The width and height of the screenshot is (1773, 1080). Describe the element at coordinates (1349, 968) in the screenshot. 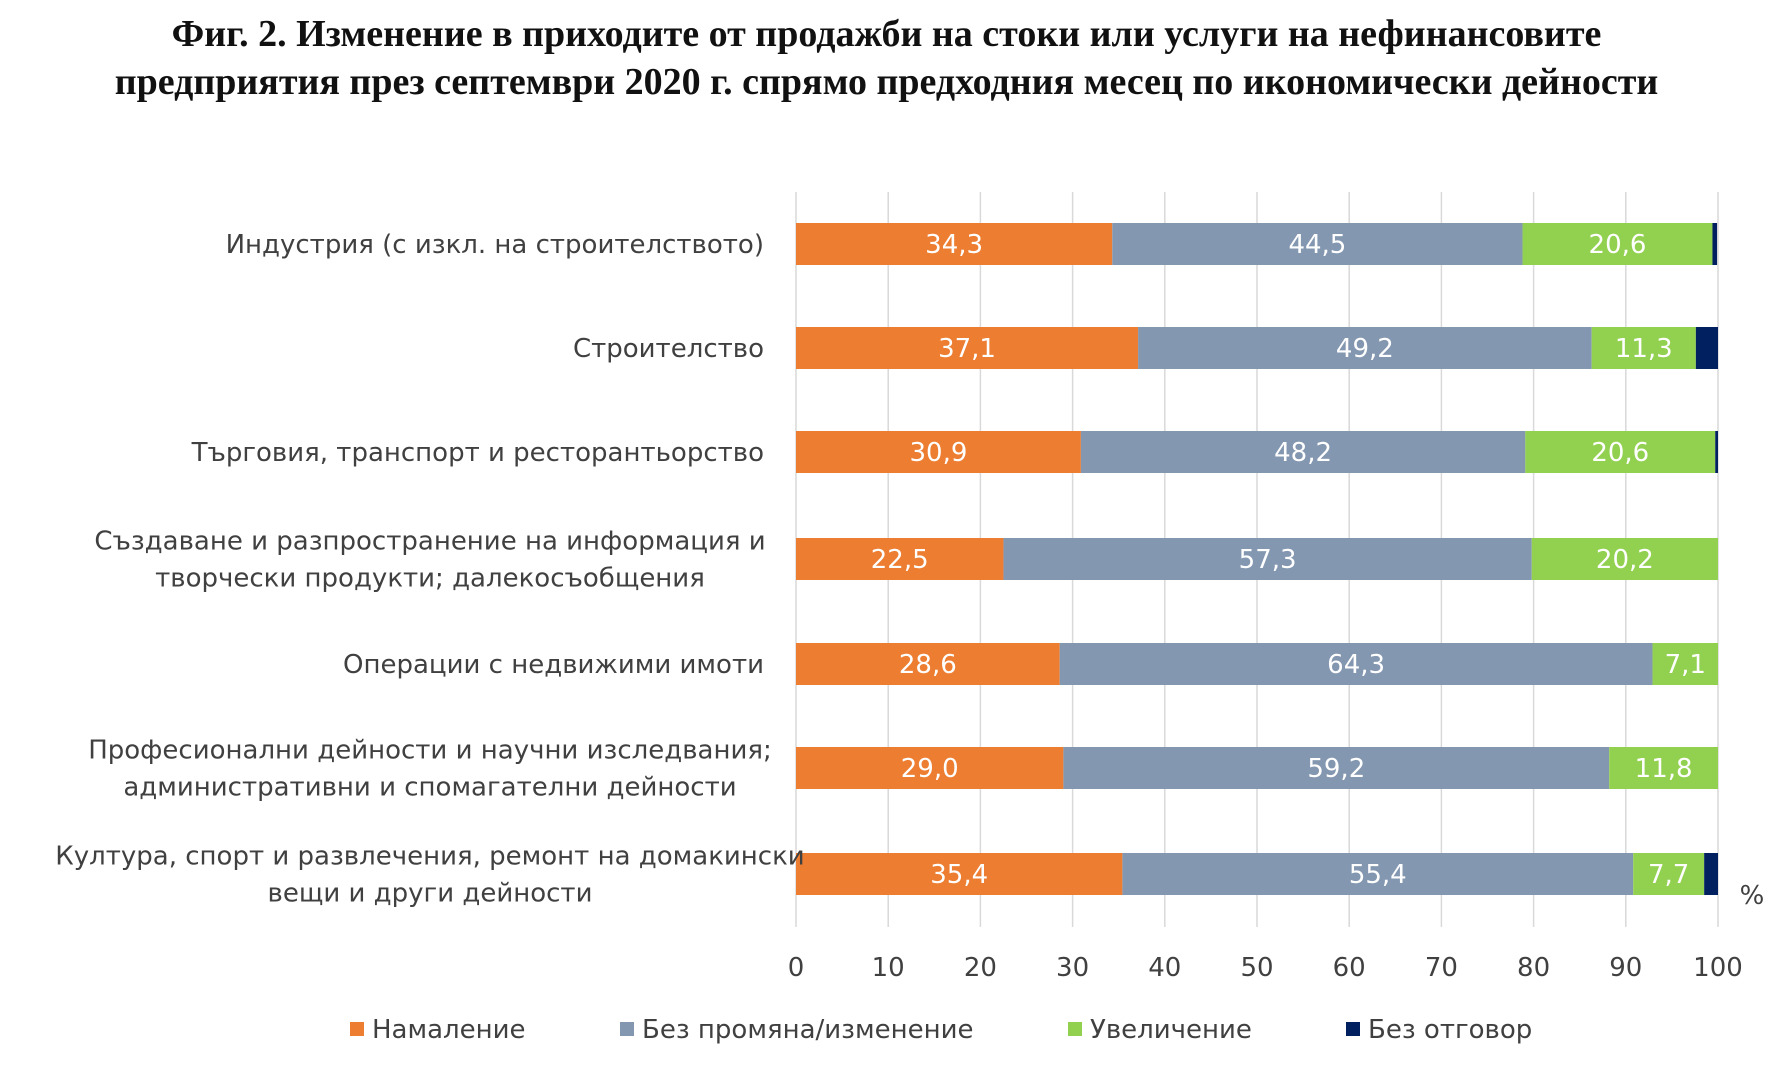

I see `x-tick-label-60: 60` at that location.